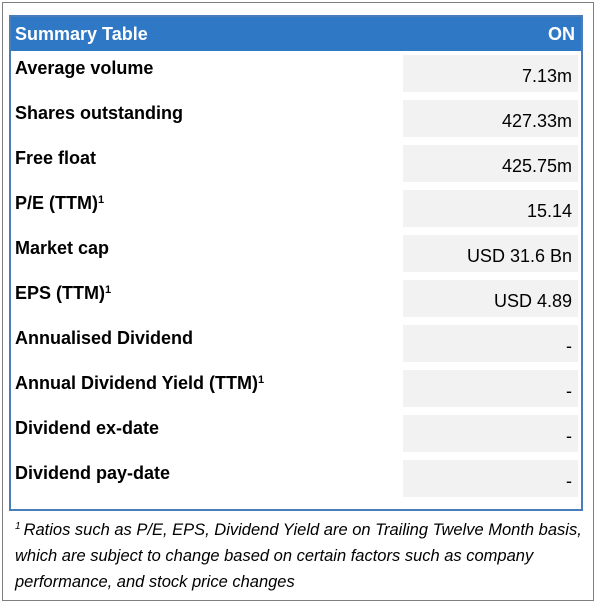 The image size is (598, 605). What do you see at coordinates (561, 33) in the screenshot?
I see `ticker-symbol: ON` at bounding box center [561, 33].